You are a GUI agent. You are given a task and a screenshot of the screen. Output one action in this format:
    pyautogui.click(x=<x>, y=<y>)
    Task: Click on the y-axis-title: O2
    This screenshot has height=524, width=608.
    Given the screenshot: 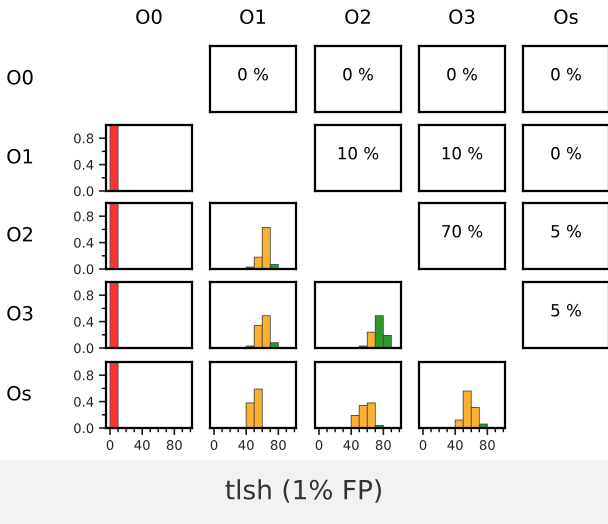 What is the action you would take?
    pyautogui.click(x=19, y=234)
    